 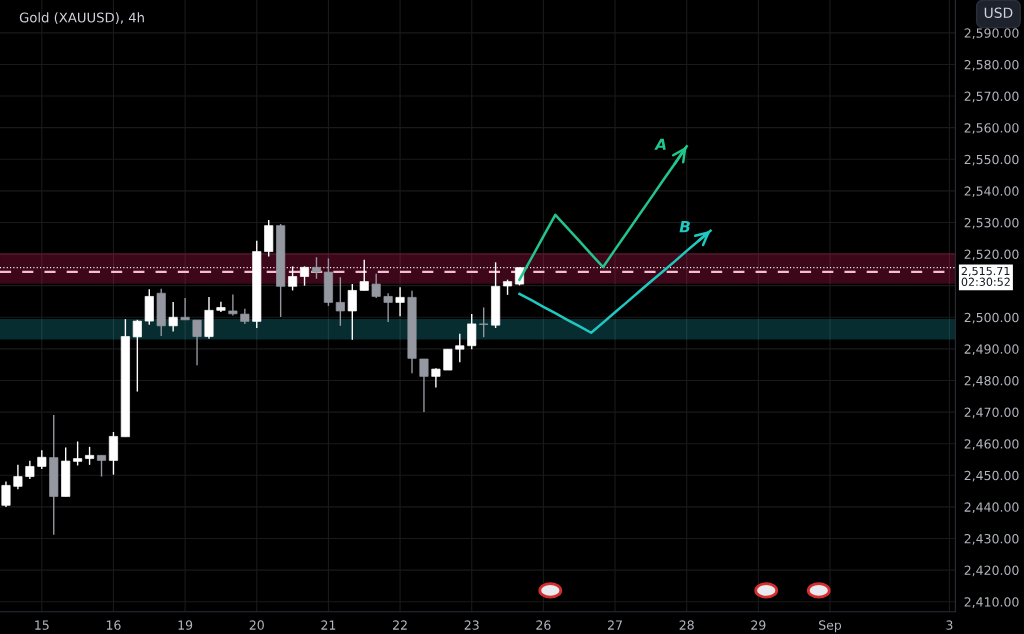 I want to click on x-tick-label: 15, so click(x=42, y=625).